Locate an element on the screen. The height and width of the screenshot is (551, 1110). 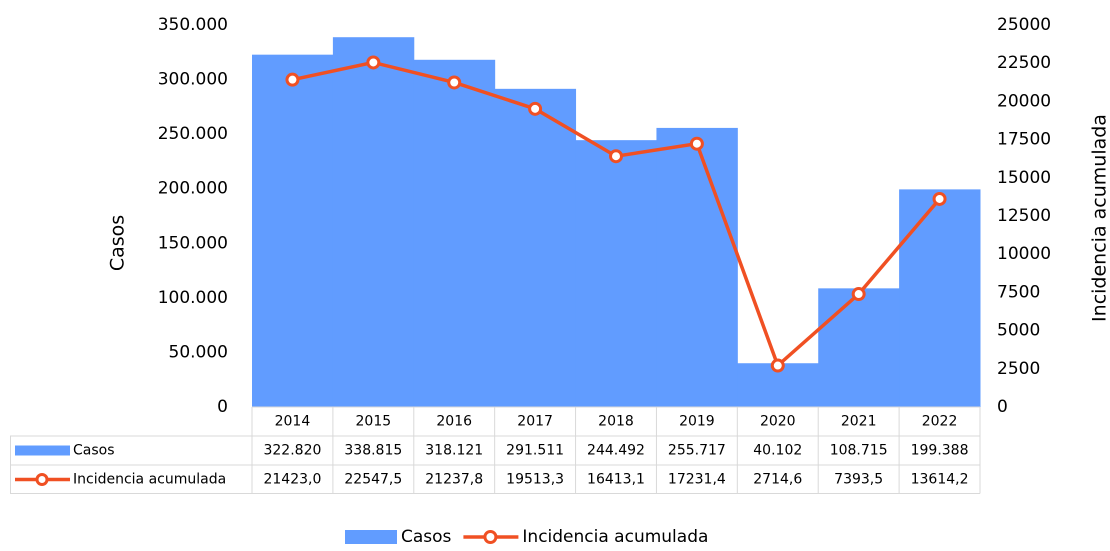
y2-tick-label: 20000 is located at coordinates (1024, 101).